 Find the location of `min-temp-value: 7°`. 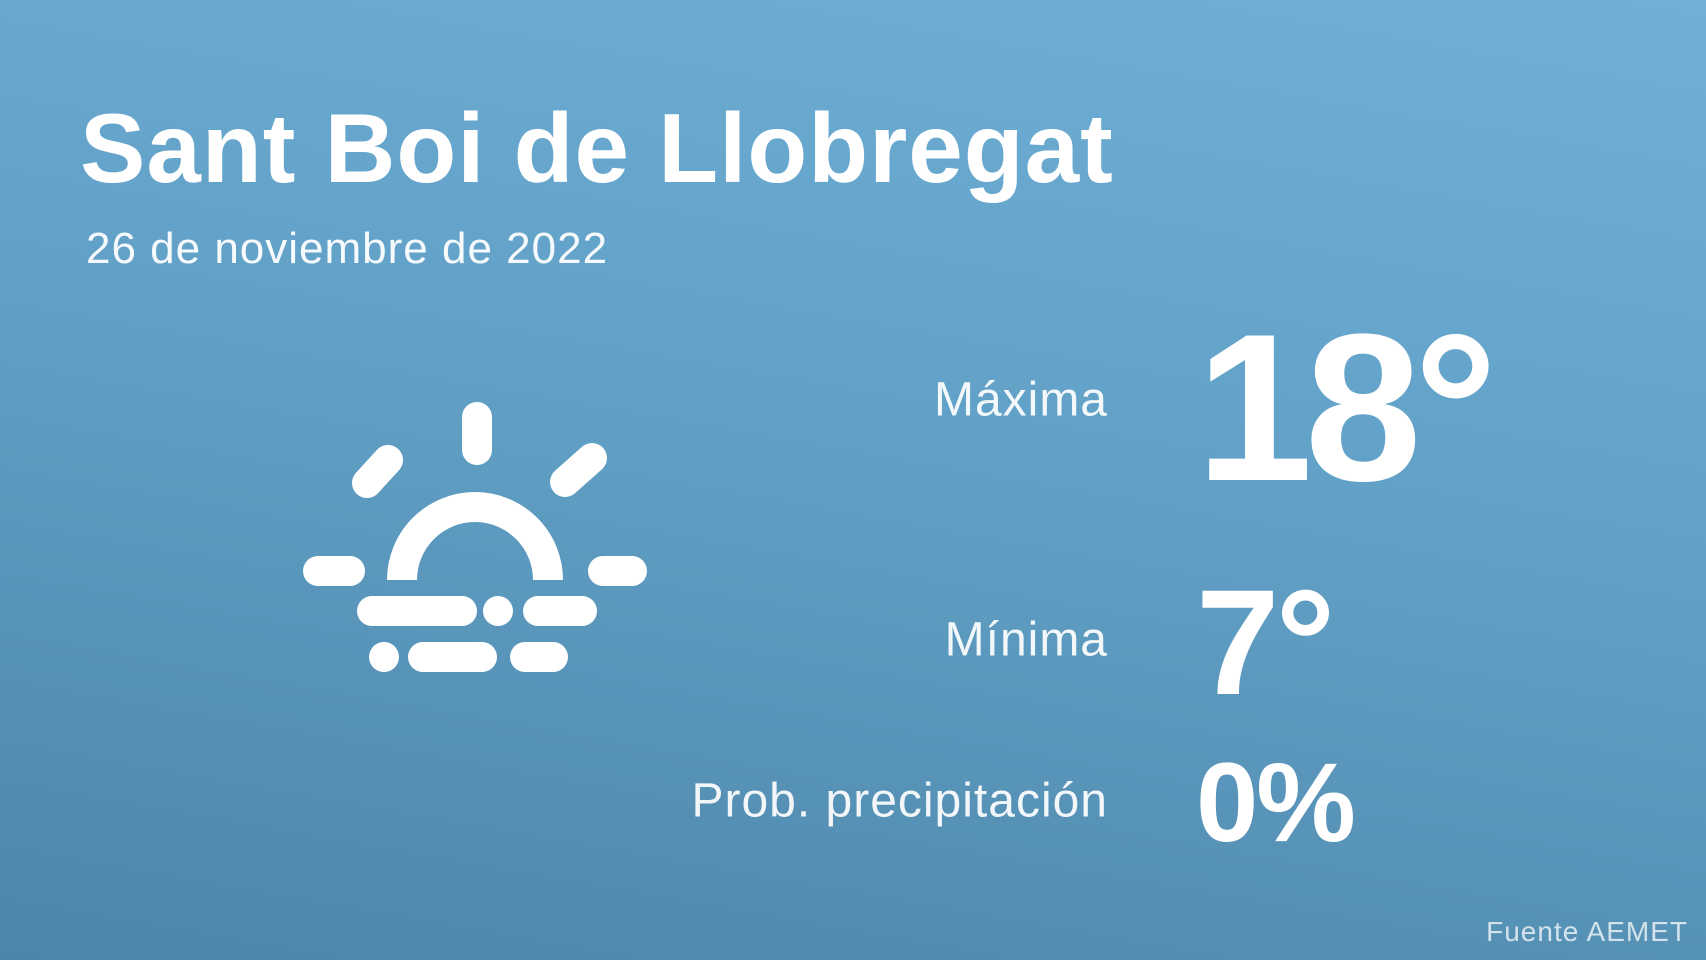

min-temp-value: 7° is located at coordinates (1265, 642).